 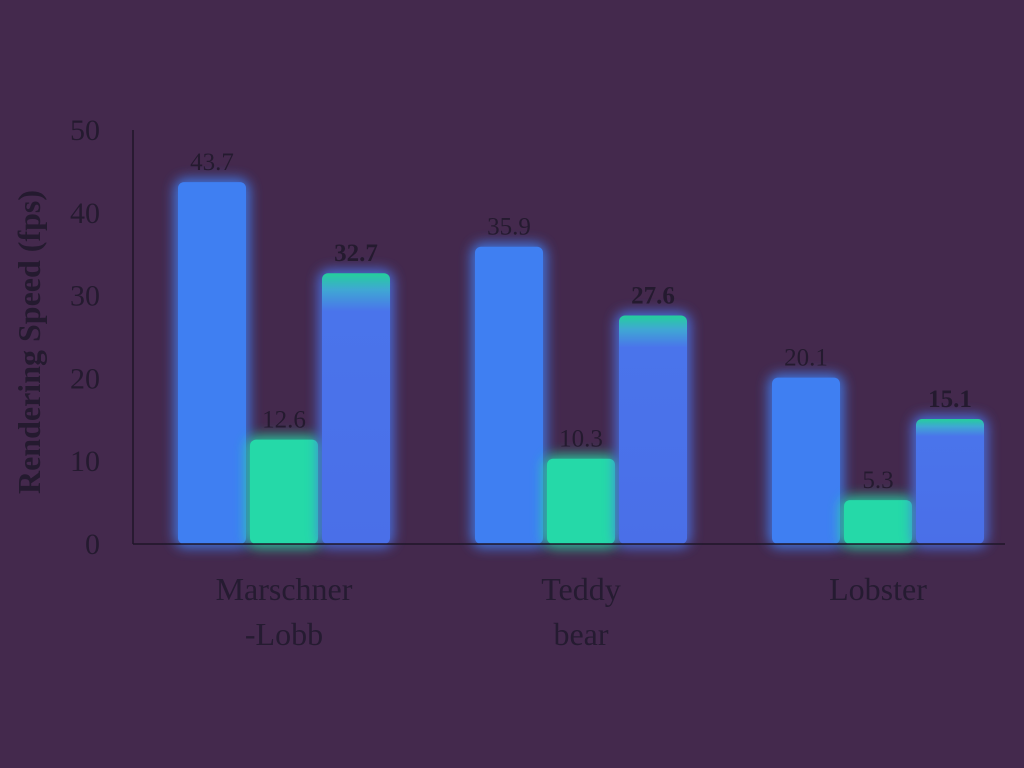 I want to click on y-tick-label: 10, so click(x=85, y=461).